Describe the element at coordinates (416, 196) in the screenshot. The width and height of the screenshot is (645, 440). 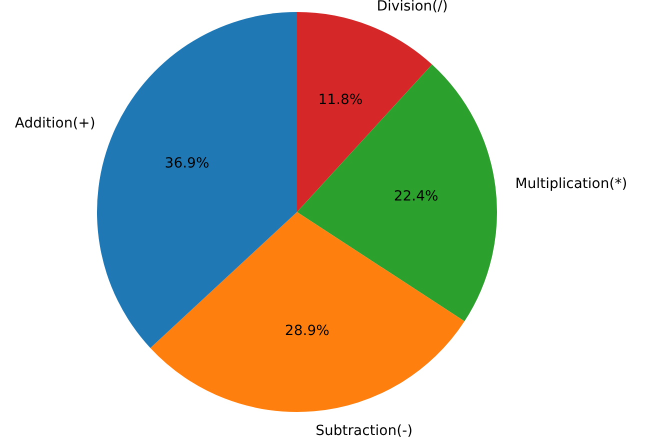
I see `data-label: 22.4%` at that location.